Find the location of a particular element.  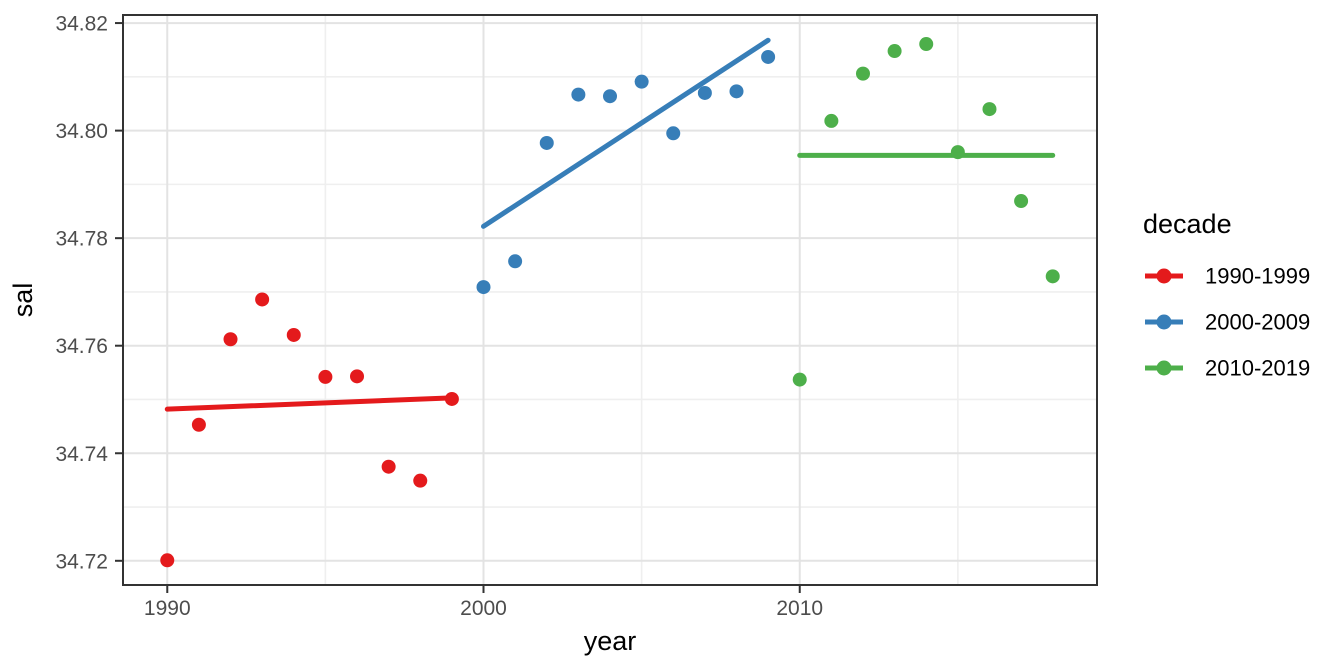

legend-label: 2000-2009 is located at coordinates (1257, 322).